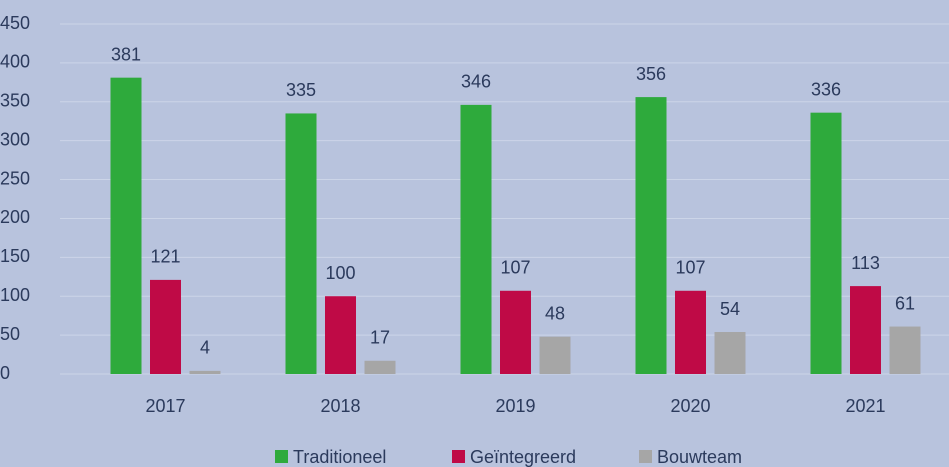  What do you see at coordinates (15, 295) in the screenshot?
I see `y-tick-label: 100` at bounding box center [15, 295].